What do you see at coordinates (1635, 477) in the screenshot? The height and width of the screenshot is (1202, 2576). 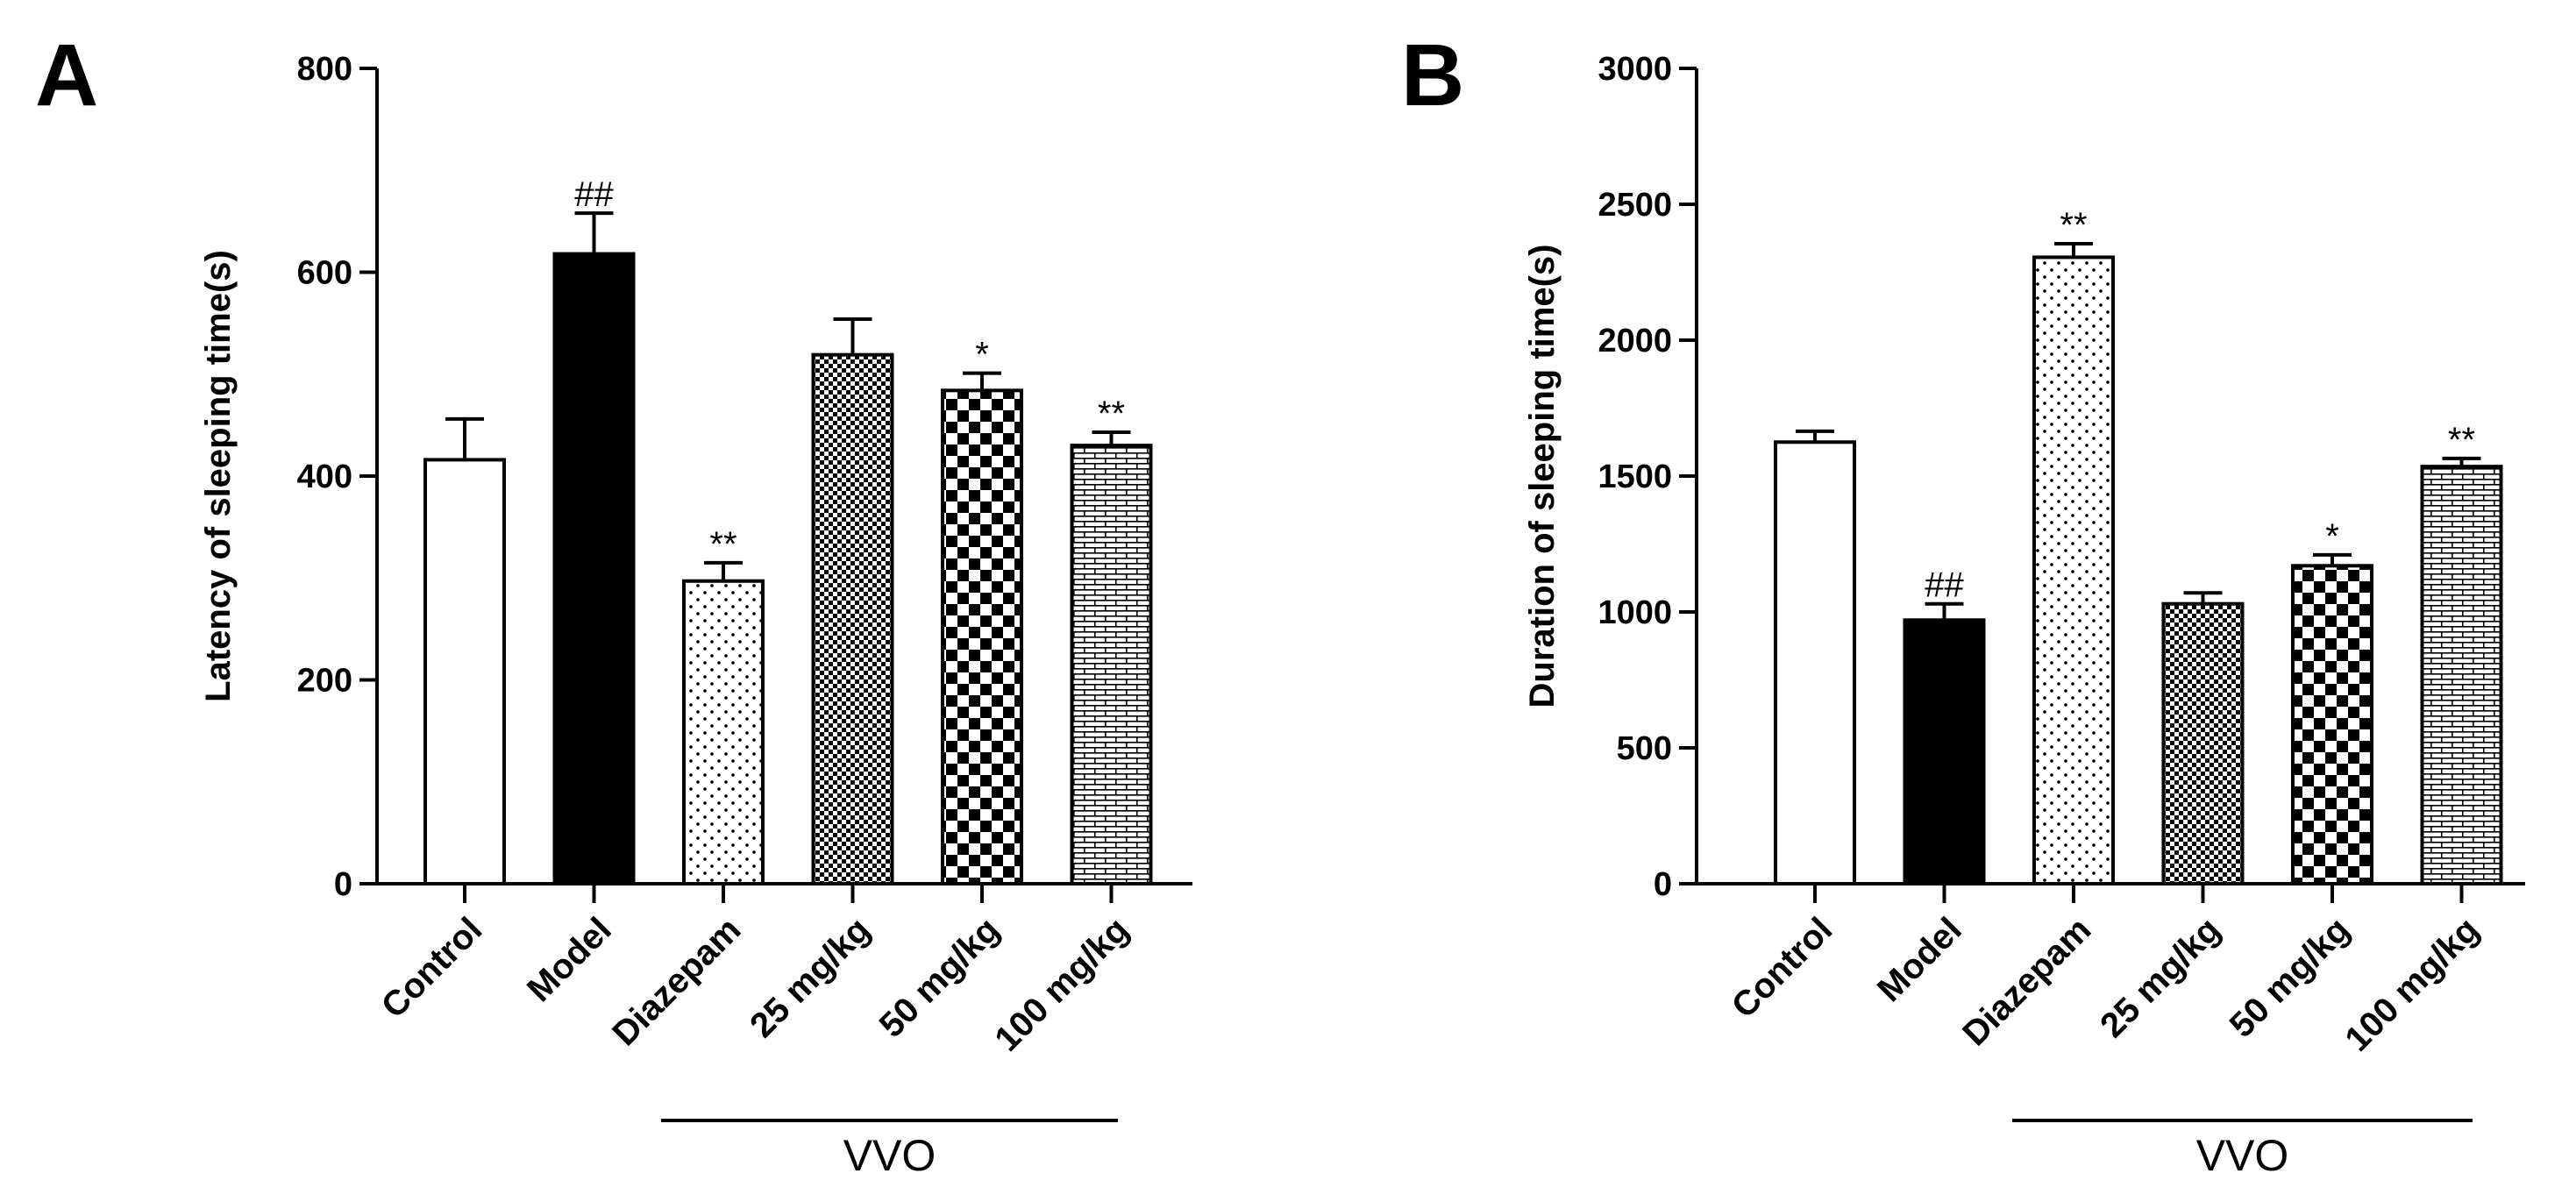 I see `y-tick-label: 1500` at bounding box center [1635, 477].